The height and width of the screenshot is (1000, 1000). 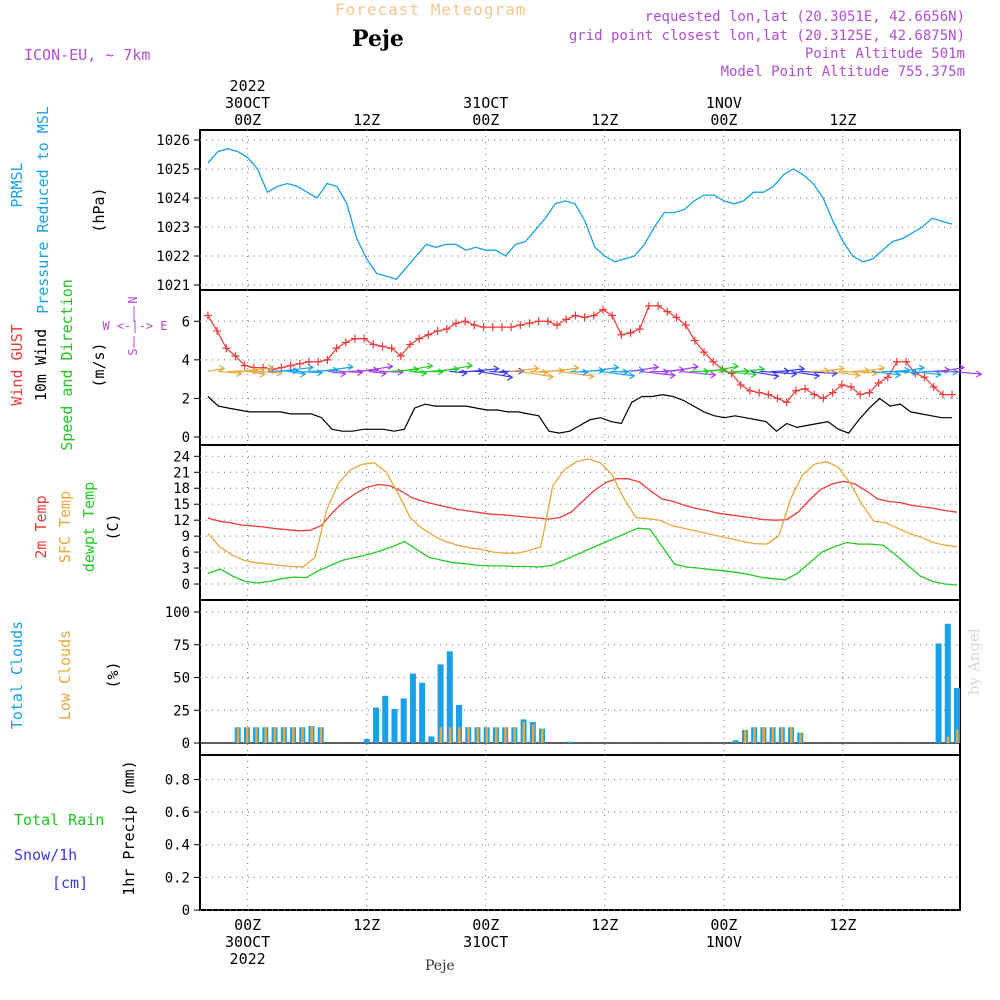 What do you see at coordinates (186, 585) in the screenshot?
I see `y-tick-label: 0` at bounding box center [186, 585].